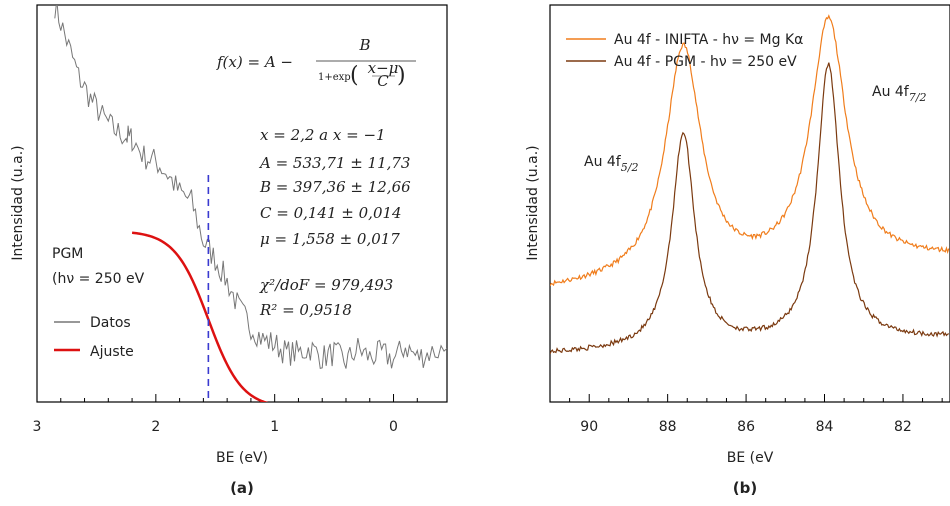 The height and width of the screenshot is (506, 950). Describe the element at coordinates (112, 352) in the screenshot. I see `legend-ajuste-label: Ajuste` at that location.